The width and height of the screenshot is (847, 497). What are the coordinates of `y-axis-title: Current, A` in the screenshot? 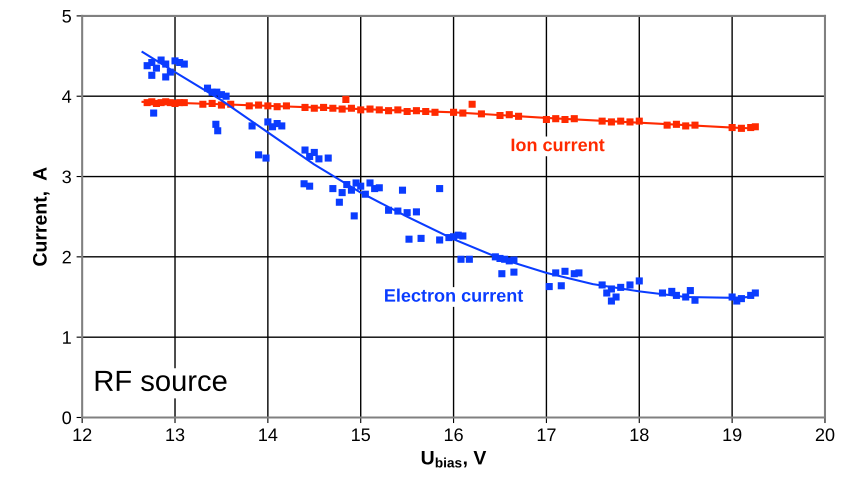 It's located at (41, 216).